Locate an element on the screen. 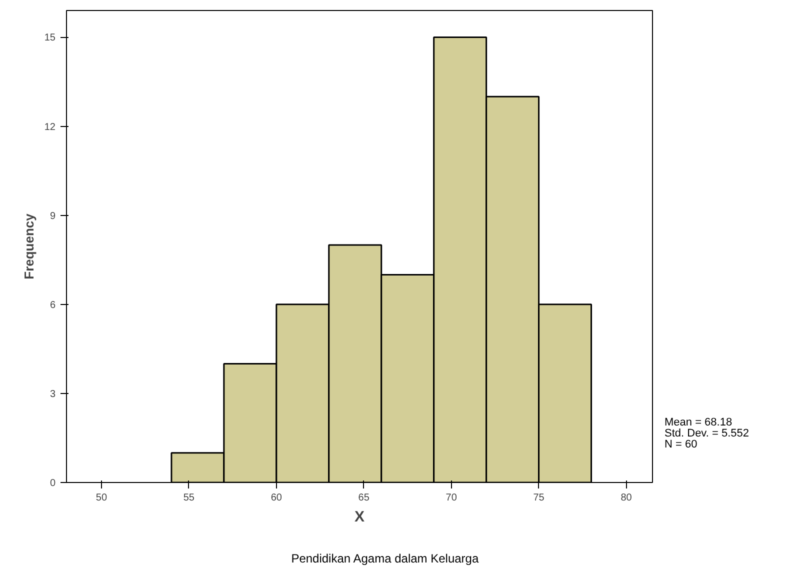  x-tick-label: 60 is located at coordinates (276, 498).